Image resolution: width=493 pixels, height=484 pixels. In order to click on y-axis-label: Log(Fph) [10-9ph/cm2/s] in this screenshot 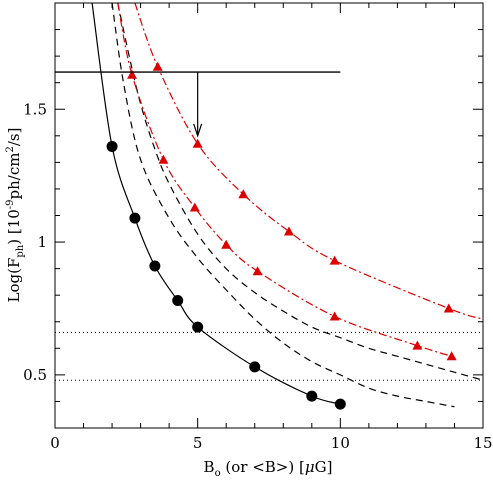, I will do `click(15, 215)`.